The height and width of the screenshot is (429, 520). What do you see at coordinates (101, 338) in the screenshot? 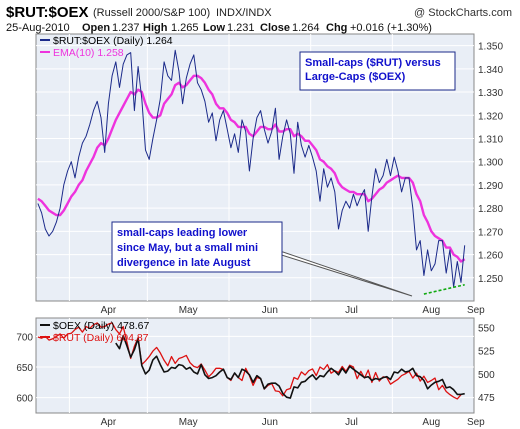
I see `rut-legend-label: $RUT (Daily) 604.87` at bounding box center [101, 338].